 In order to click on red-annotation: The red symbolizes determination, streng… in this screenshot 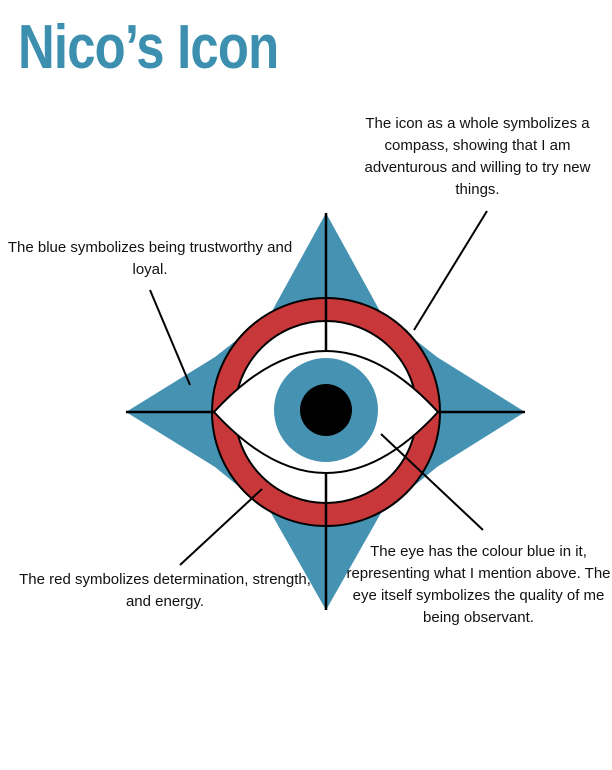, I will do `click(165, 590)`.